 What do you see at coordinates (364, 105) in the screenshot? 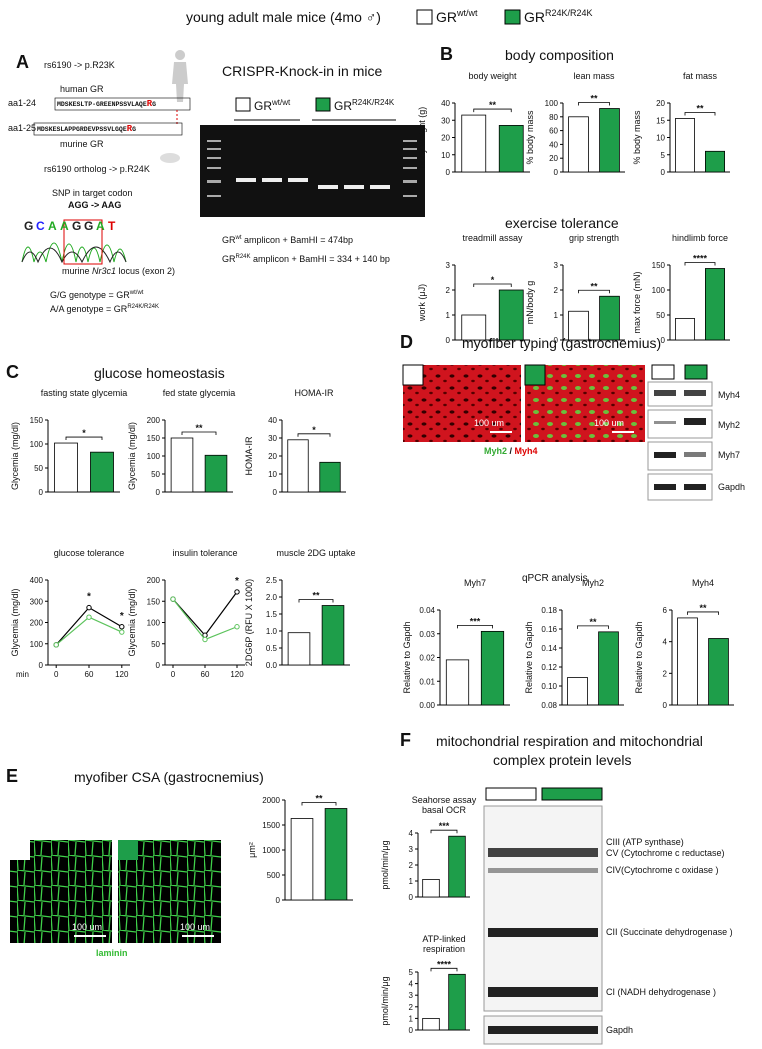
I see `legend-label: GRR24K/R24K` at bounding box center [364, 105].